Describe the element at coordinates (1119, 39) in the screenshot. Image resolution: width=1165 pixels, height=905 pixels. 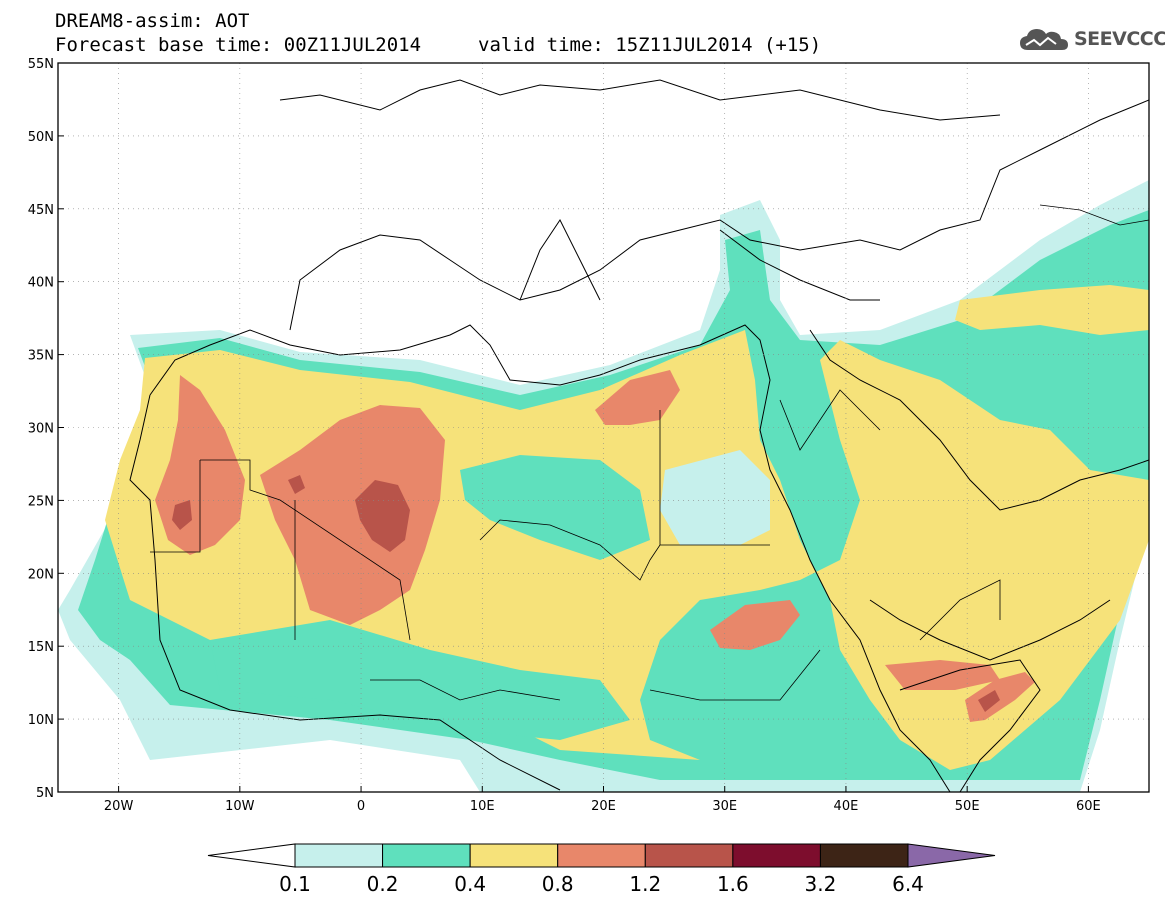
I see `logo-text: SEEVCCC` at that location.